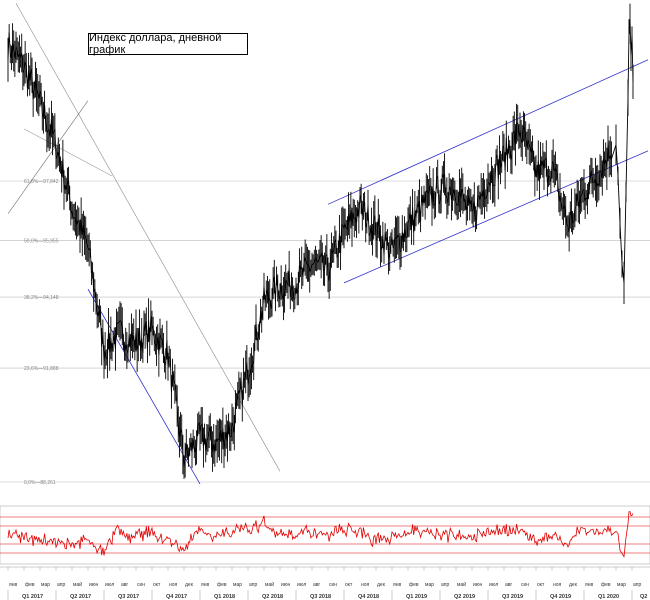 The image size is (650, 600). What do you see at coordinates (128, 597) in the screenshot?
I see `quarter-label: Q3 2017` at bounding box center [128, 597].